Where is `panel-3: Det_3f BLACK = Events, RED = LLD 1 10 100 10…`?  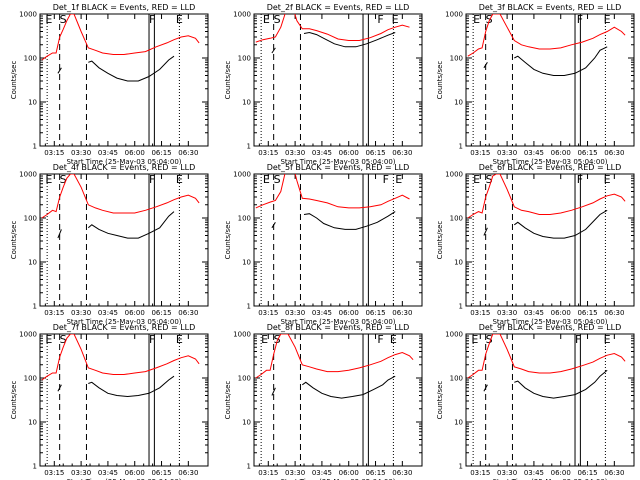
panel-3: Det_3f BLACK = Events, RED = LLD 1 10 100 10… is located at coordinates (535, 84).